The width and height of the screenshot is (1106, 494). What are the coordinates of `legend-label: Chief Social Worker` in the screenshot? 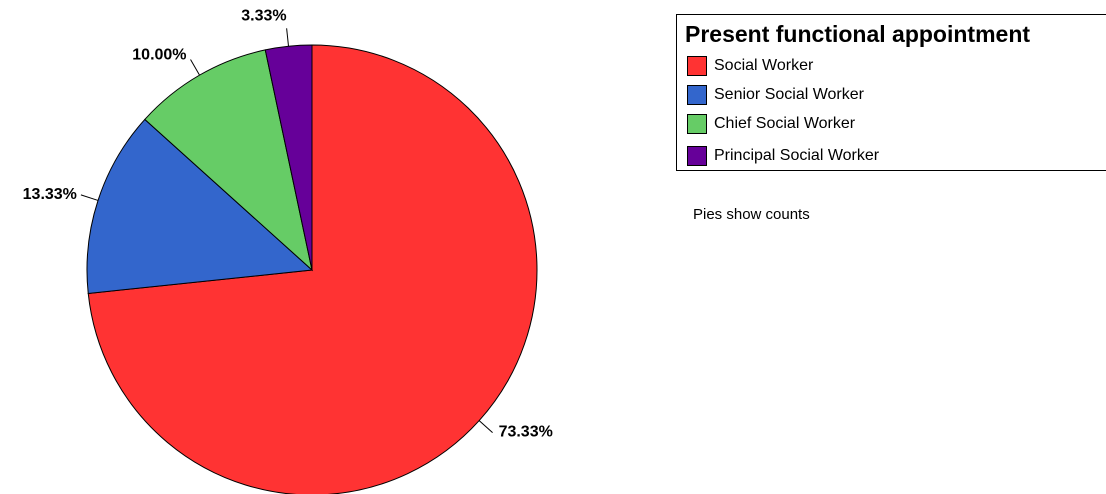 It's located at (785, 123).